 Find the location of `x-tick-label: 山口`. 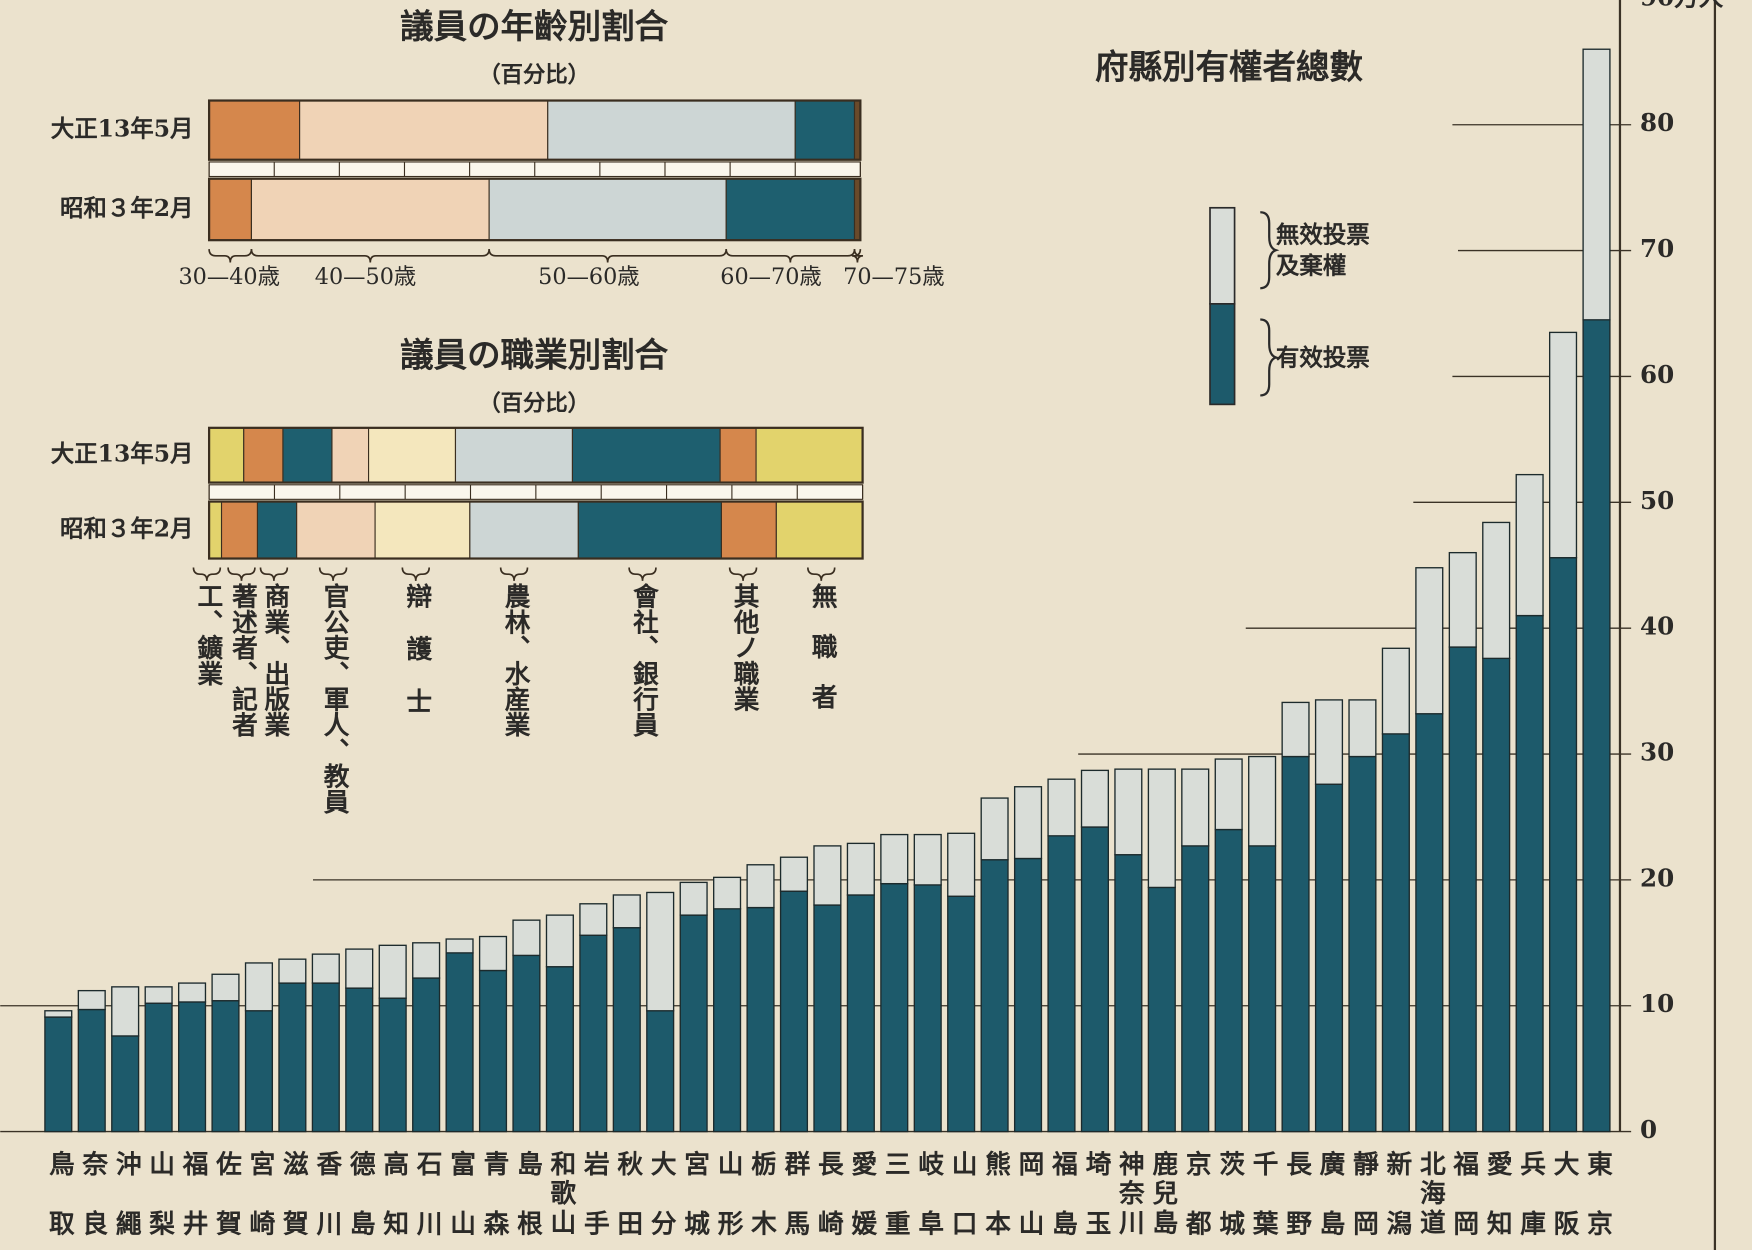

x-tick-label: 山口 is located at coordinates (962, 1200).